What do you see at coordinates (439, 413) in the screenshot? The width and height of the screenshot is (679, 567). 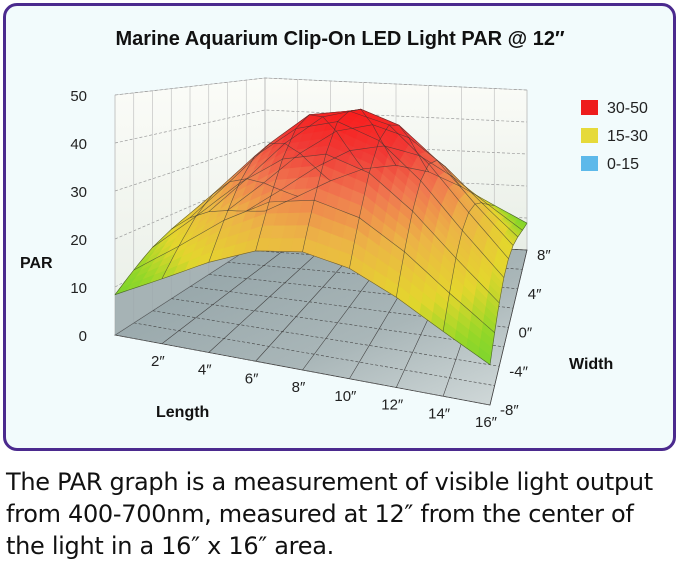 I see `x-tick-label: 14″` at bounding box center [439, 413].